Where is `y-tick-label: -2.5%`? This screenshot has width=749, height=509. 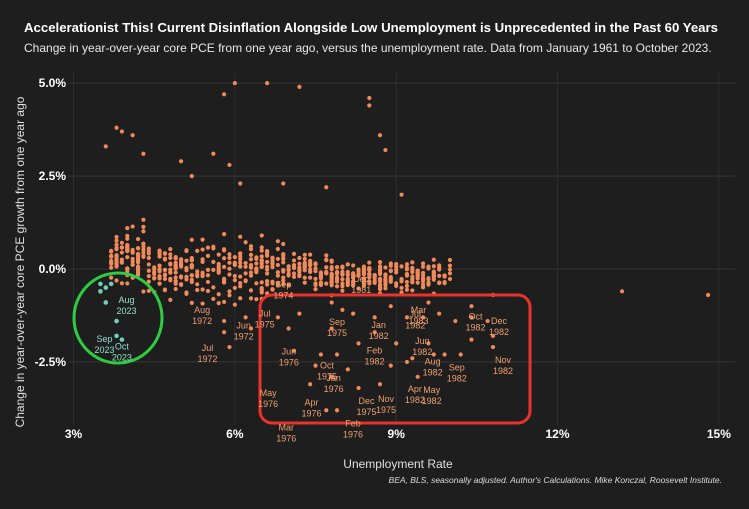 y-tick-label: -2.5% is located at coordinates (51, 362).